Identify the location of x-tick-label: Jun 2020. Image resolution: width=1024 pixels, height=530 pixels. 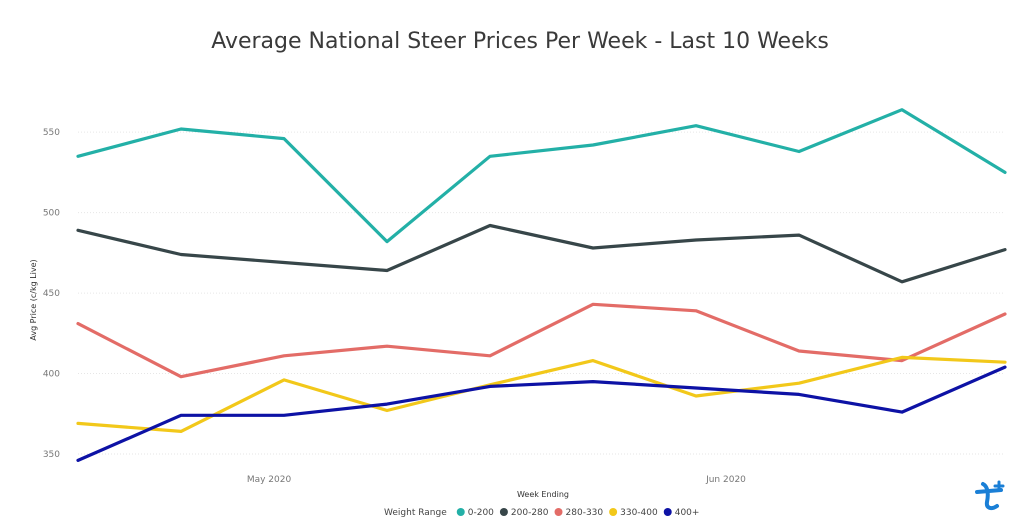
(725, 480).